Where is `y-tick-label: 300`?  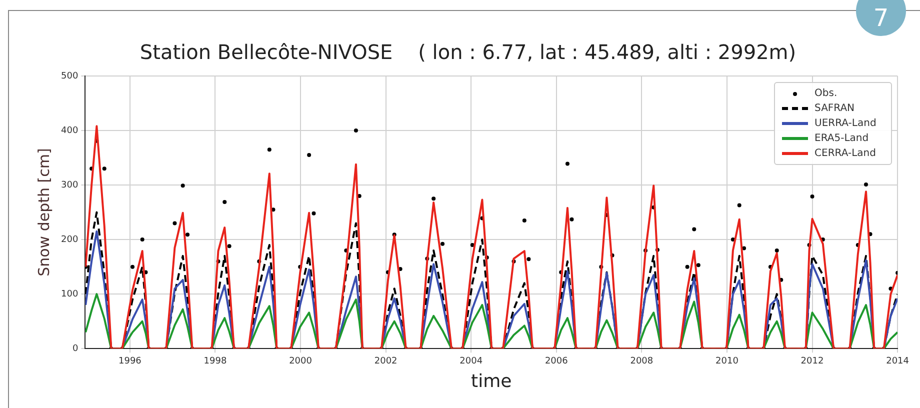 y-tick-label: 300 is located at coordinates (69, 185).